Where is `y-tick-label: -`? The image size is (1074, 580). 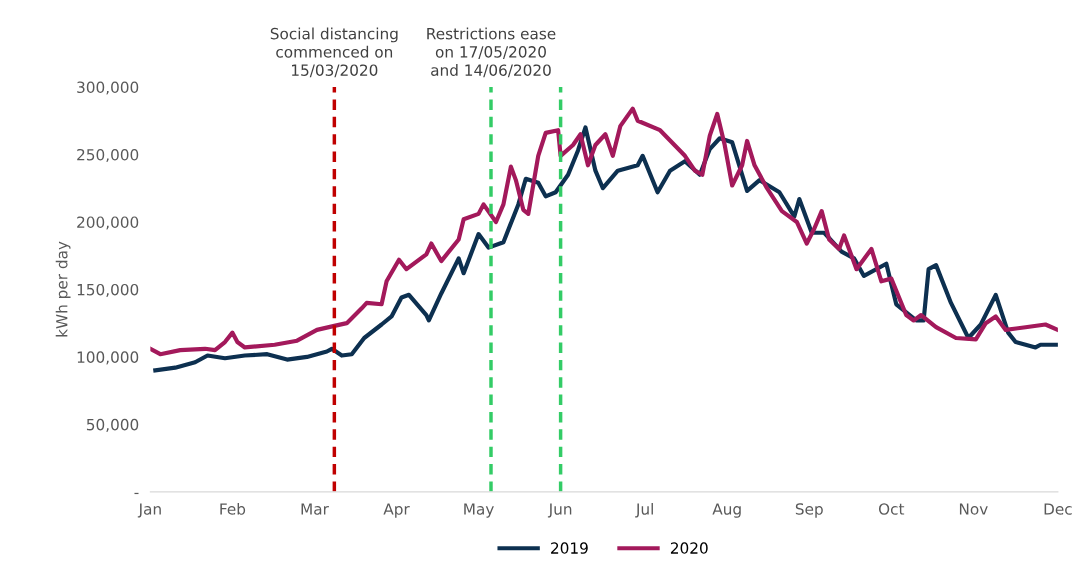
y-tick-label: - is located at coordinates (136, 493).